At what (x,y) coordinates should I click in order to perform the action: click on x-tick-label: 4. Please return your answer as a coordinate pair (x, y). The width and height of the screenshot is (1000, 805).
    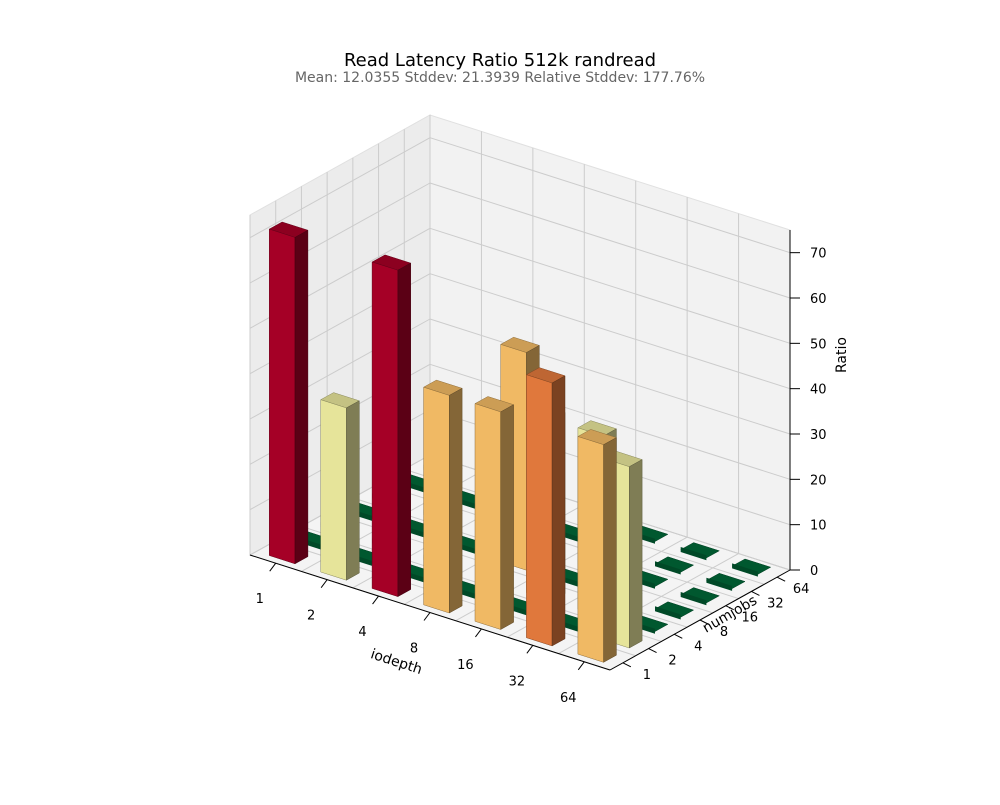
    Looking at the image, I should click on (362, 632).